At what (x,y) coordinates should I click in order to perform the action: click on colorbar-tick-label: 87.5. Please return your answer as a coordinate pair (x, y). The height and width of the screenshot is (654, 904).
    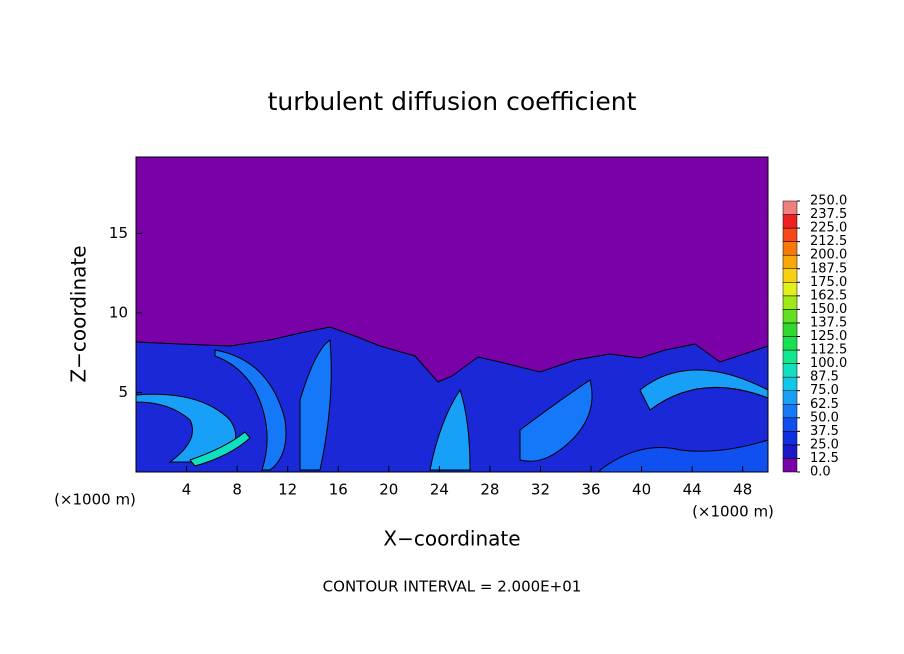
    Looking at the image, I should click on (824, 377).